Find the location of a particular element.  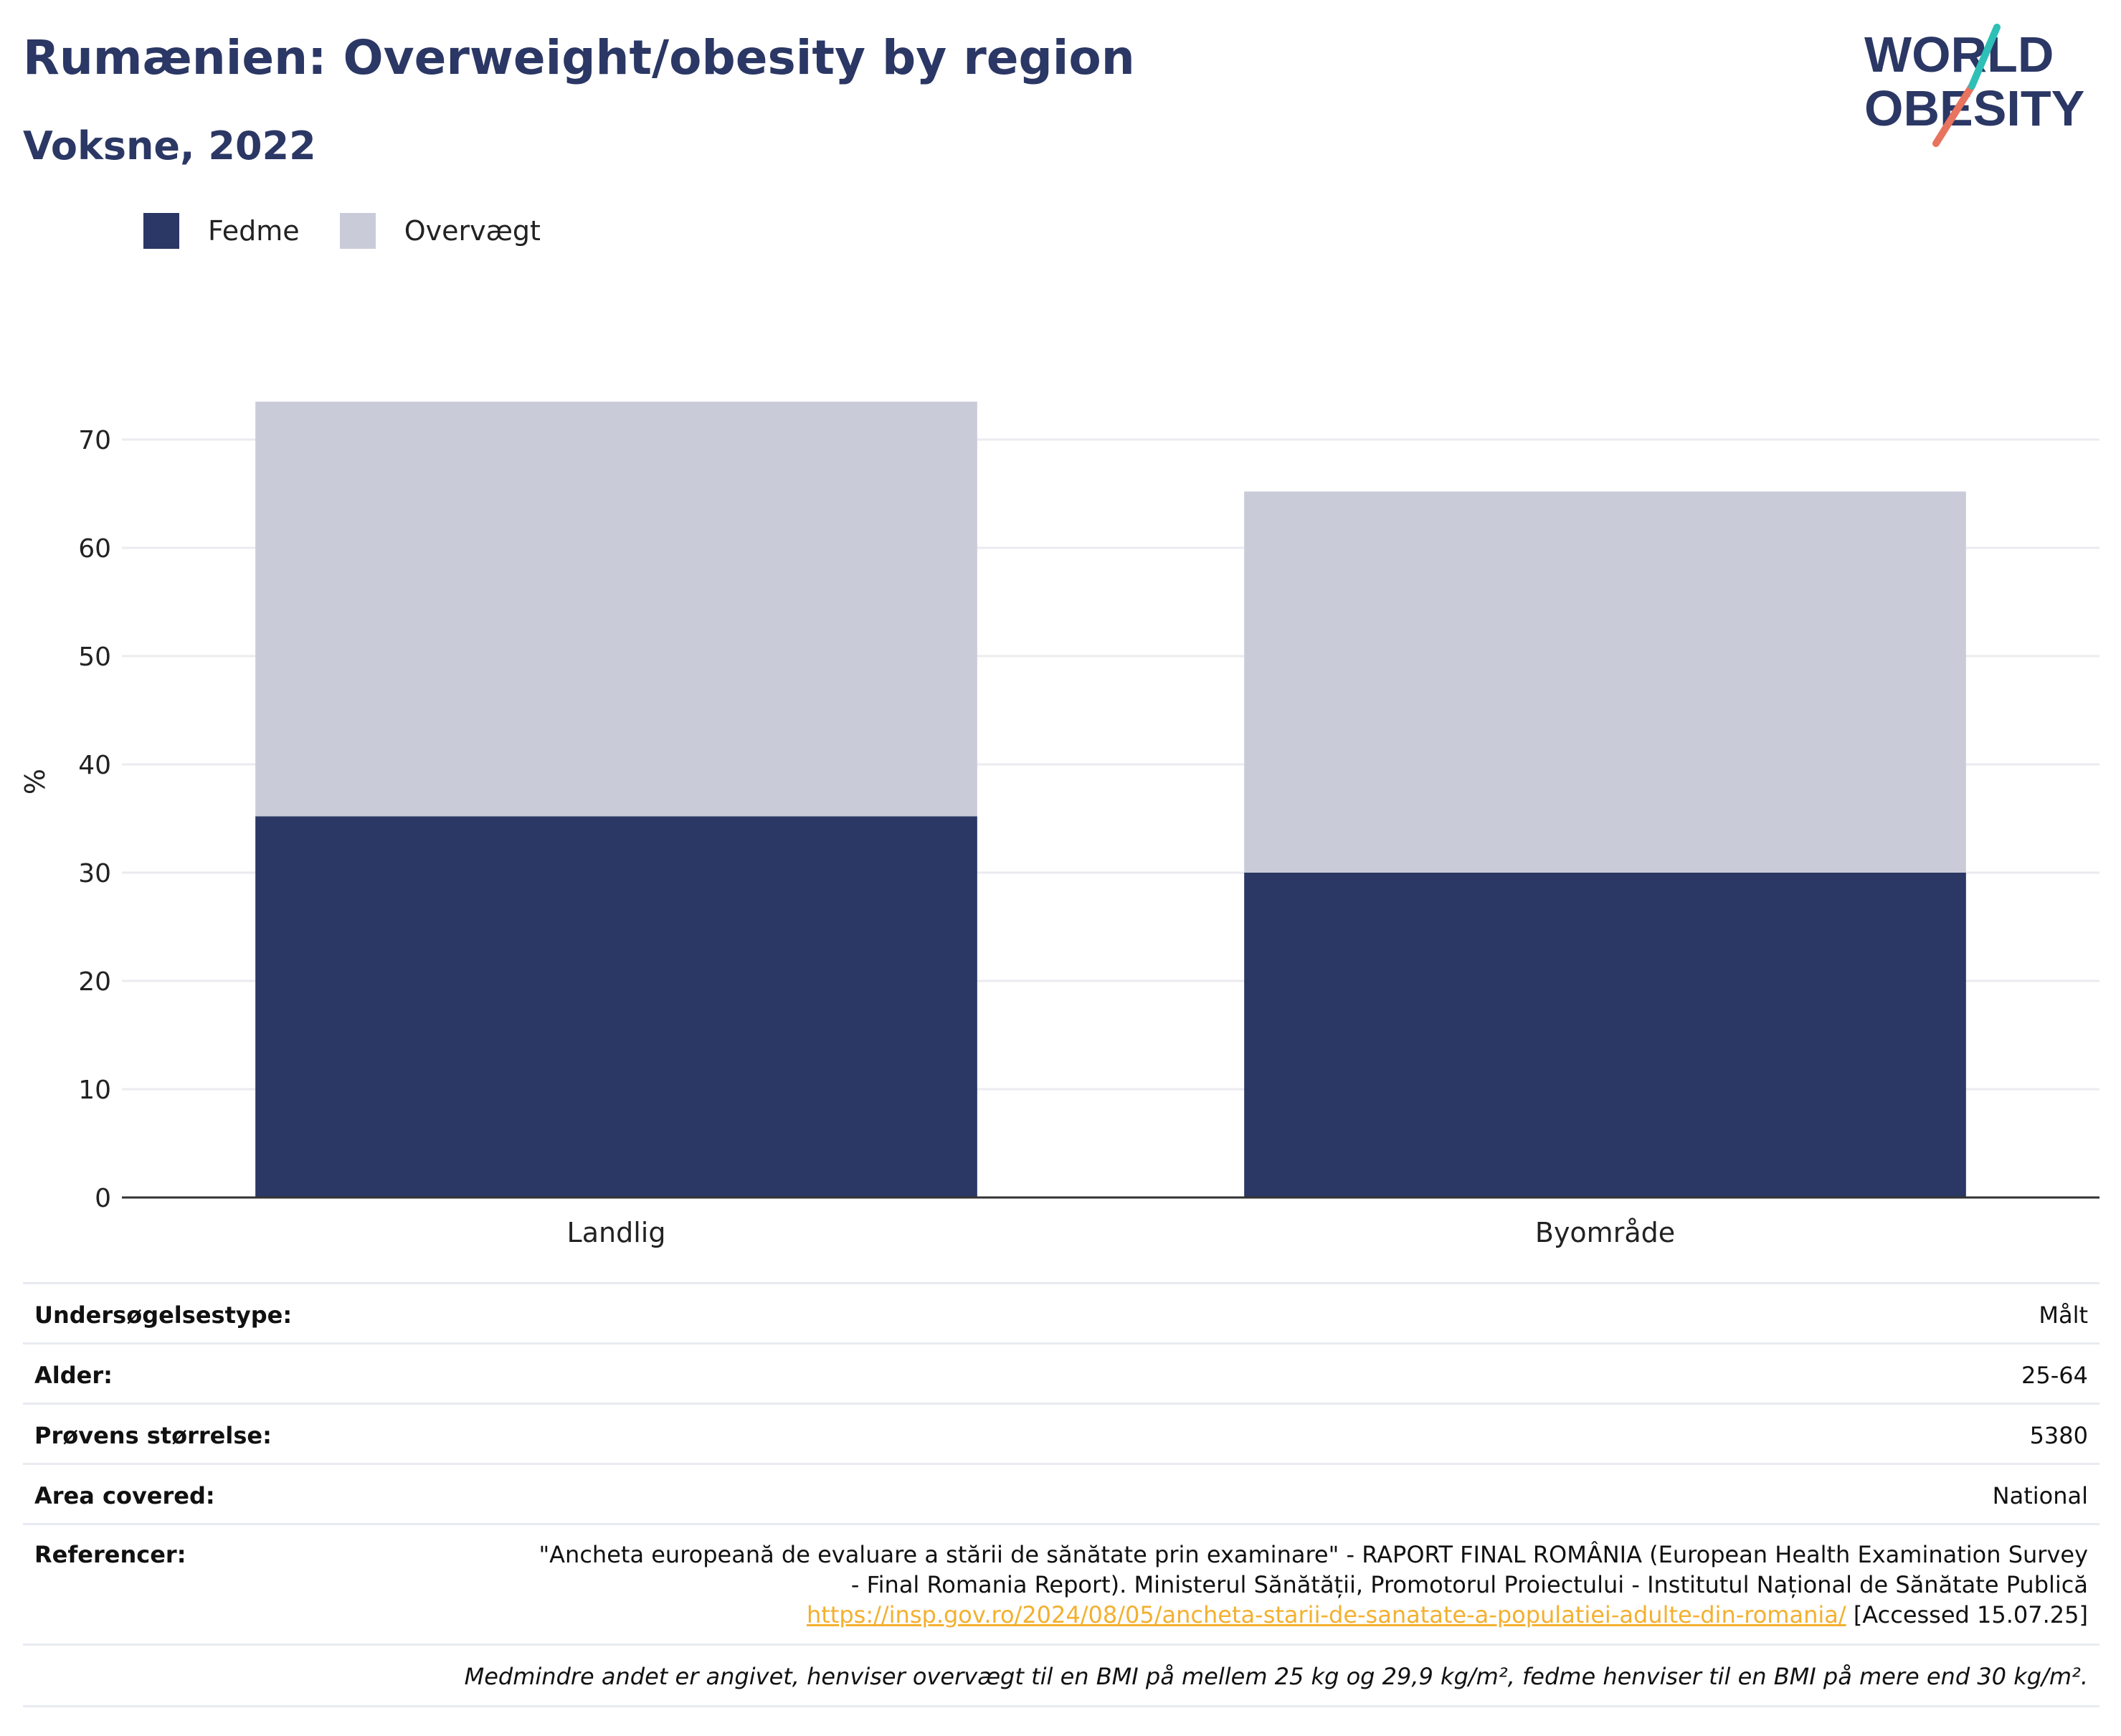

meta-row-area: Area covered: National is located at coordinates (1061, 1493).